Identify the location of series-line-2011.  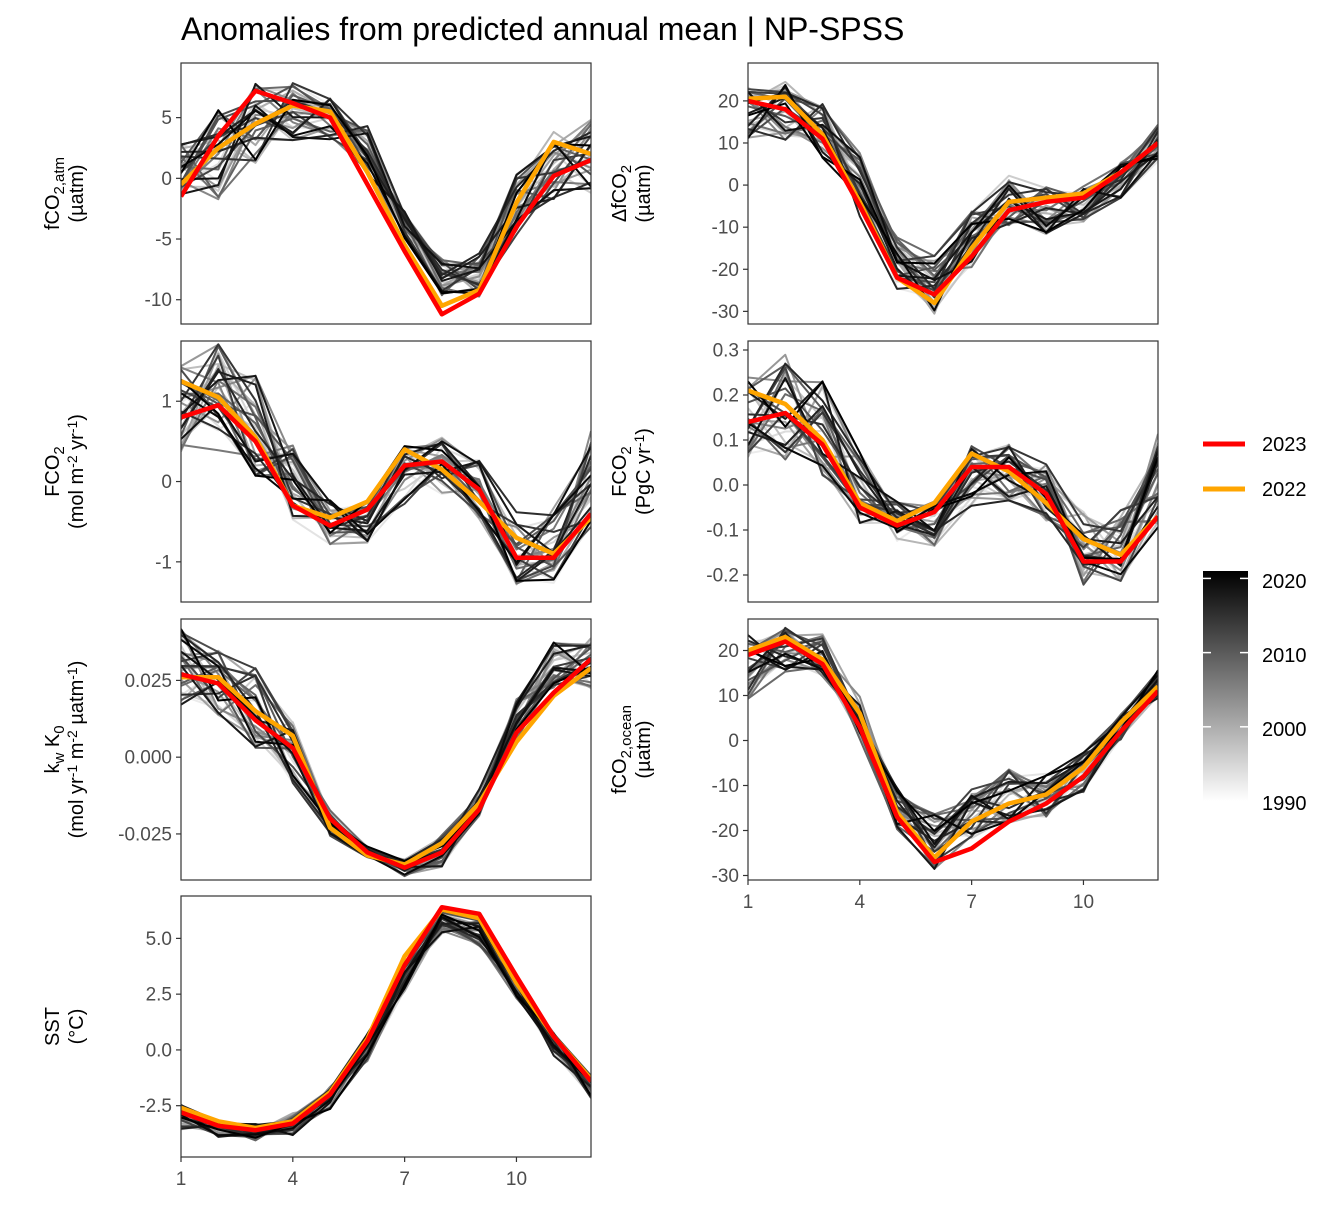
(386, 1027).